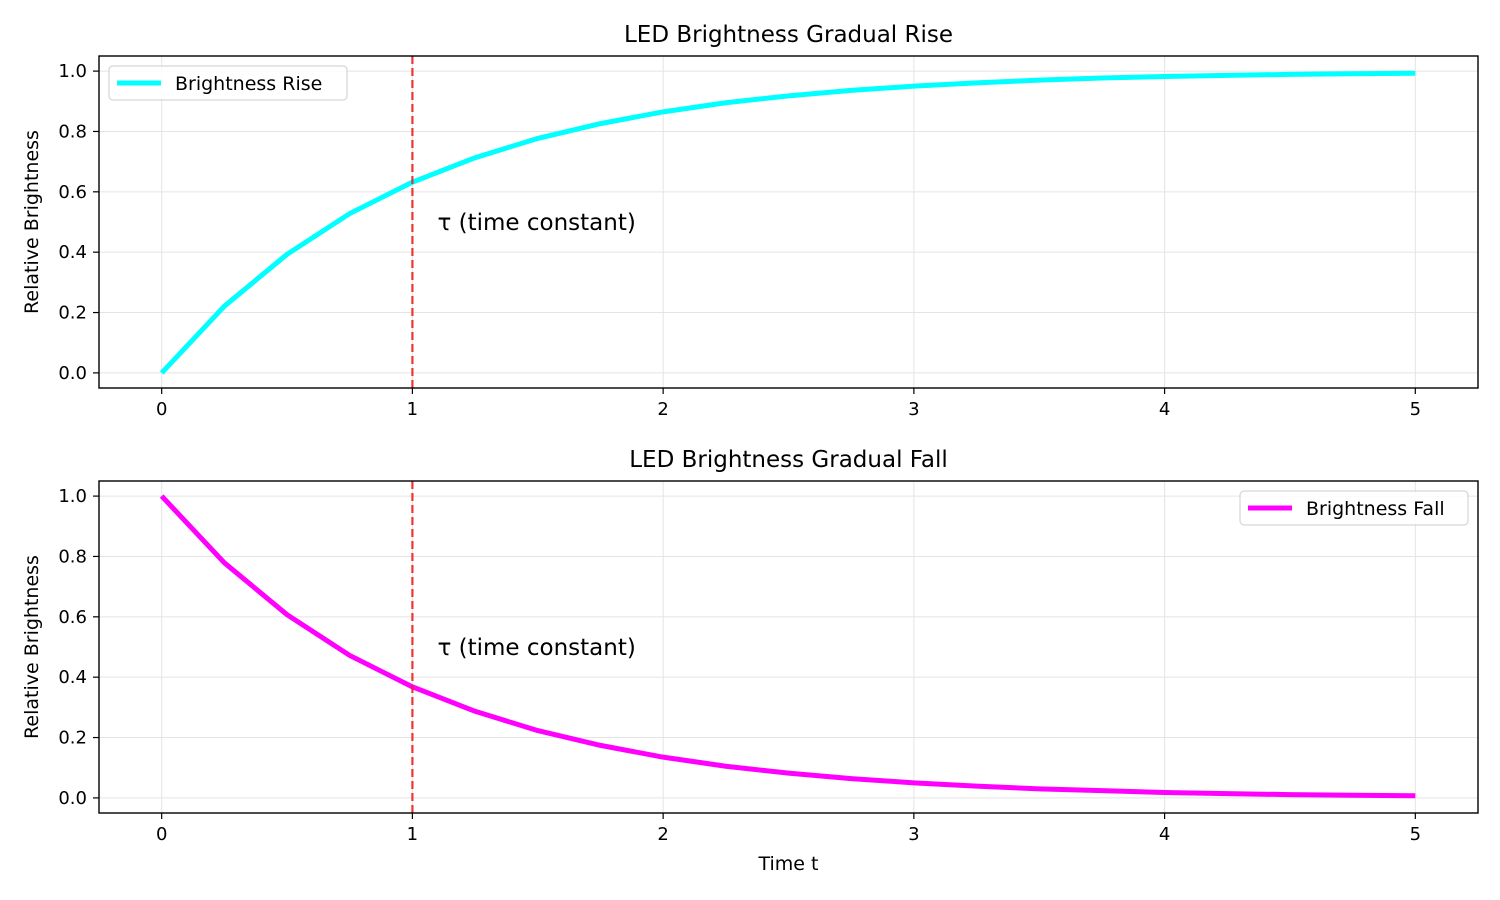  I want to click on chart-title: LED Brightness Gradual Fall, so click(788, 460).